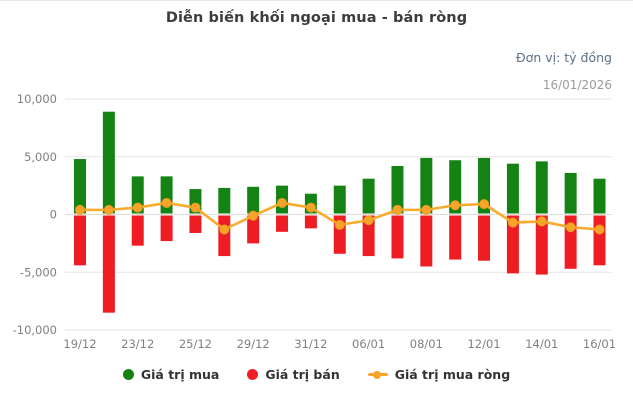 The height and width of the screenshot is (401, 633). What do you see at coordinates (577, 85) in the screenshot?
I see `as-of-date-label: 16/01/2026` at bounding box center [577, 85].